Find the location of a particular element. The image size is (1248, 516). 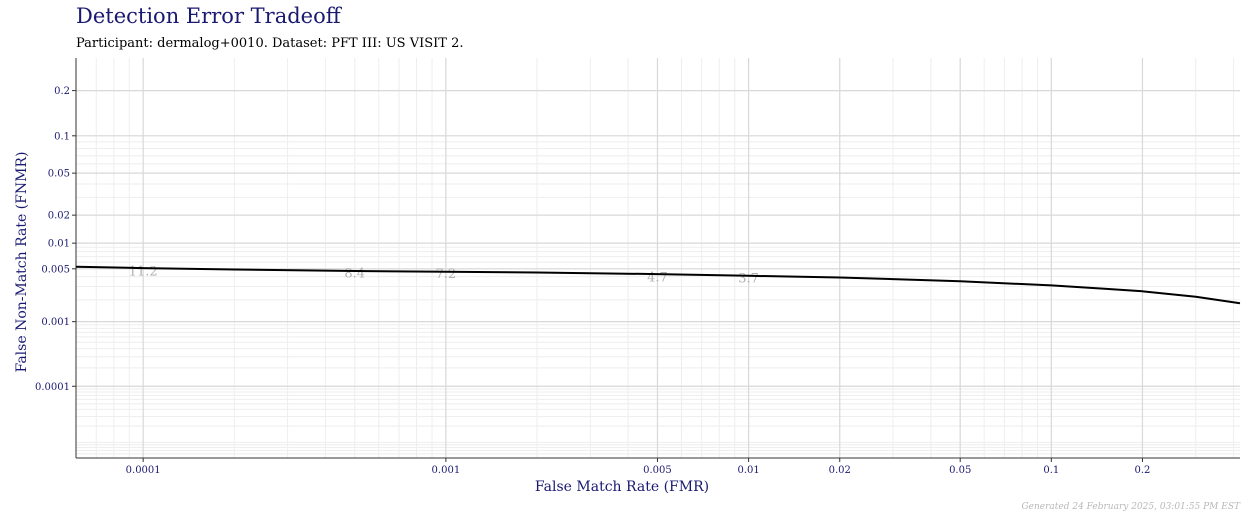

y-tick-label: 0.01 is located at coordinates (59, 244).